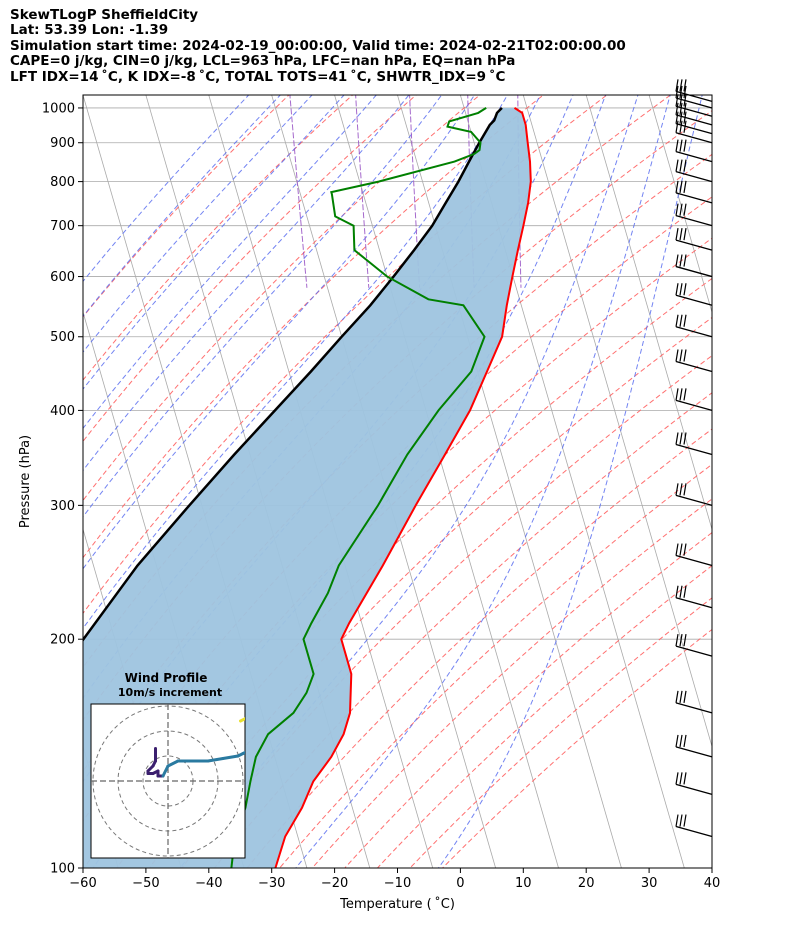 This screenshot has height=937, width=794. What do you see at coordinates (89, 30) in the screenshot?
I see `location-line: Lat: 53.39 Lon: -1.39` at bounding box center [89, 30].